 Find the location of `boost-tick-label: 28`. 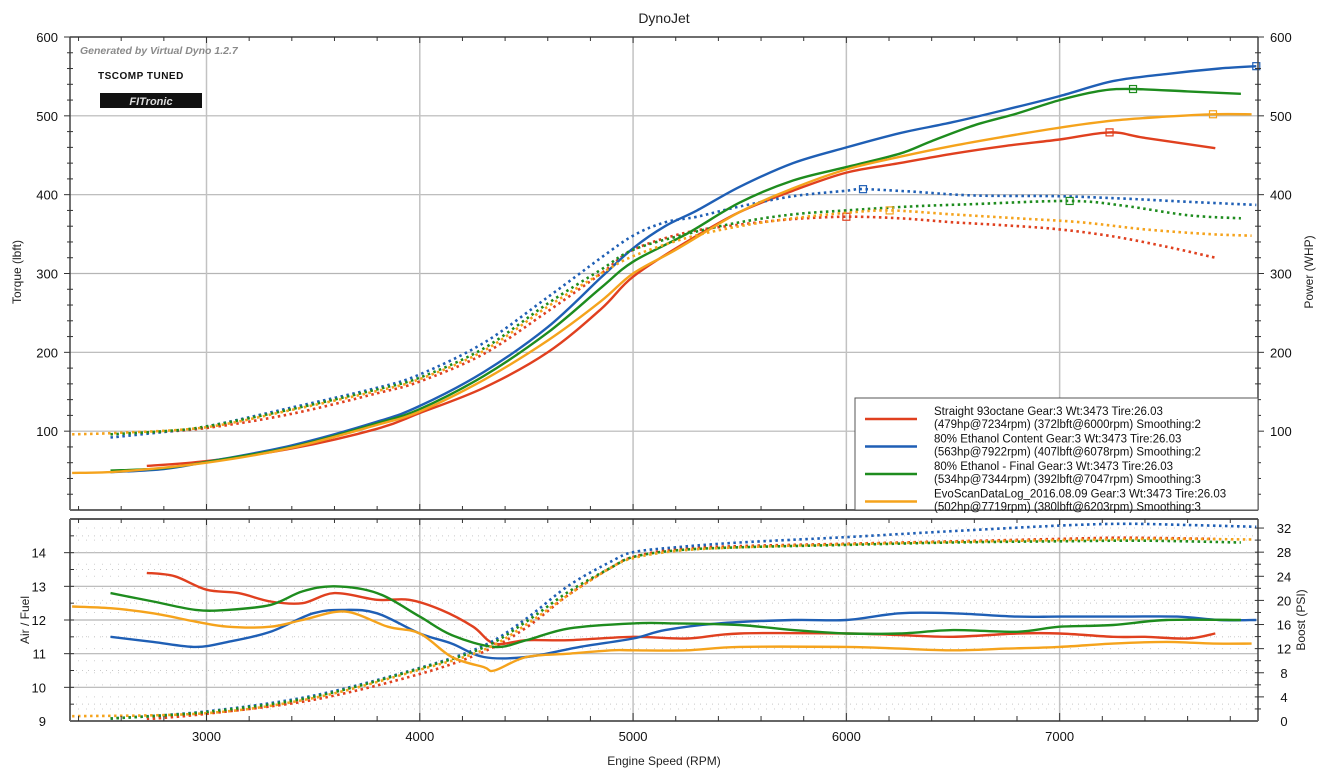

boost-tick-label: 28 is located at coordinates (1284, 552).